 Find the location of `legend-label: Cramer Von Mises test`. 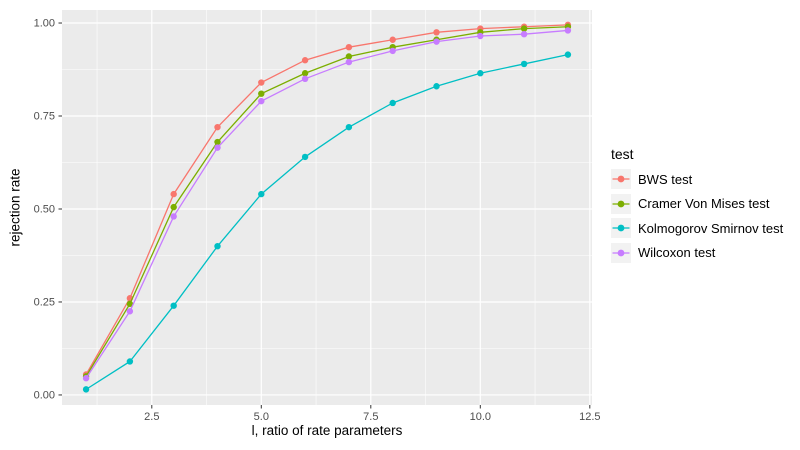

legend-label: Cramer Von Mises test is located at coordinates (704, 203).